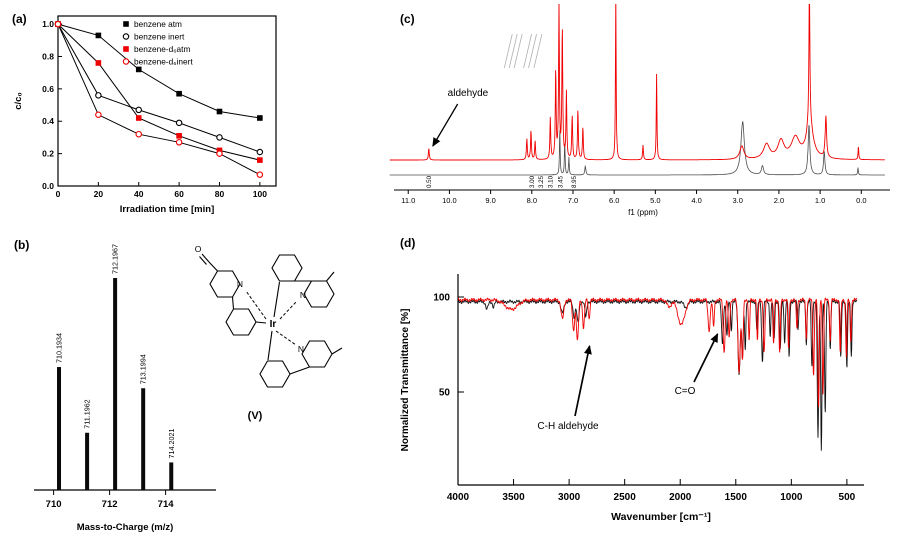  Describe the element at coordinates (166, 504) in the screenshot. I see `x-tick-label: 714` at that location.